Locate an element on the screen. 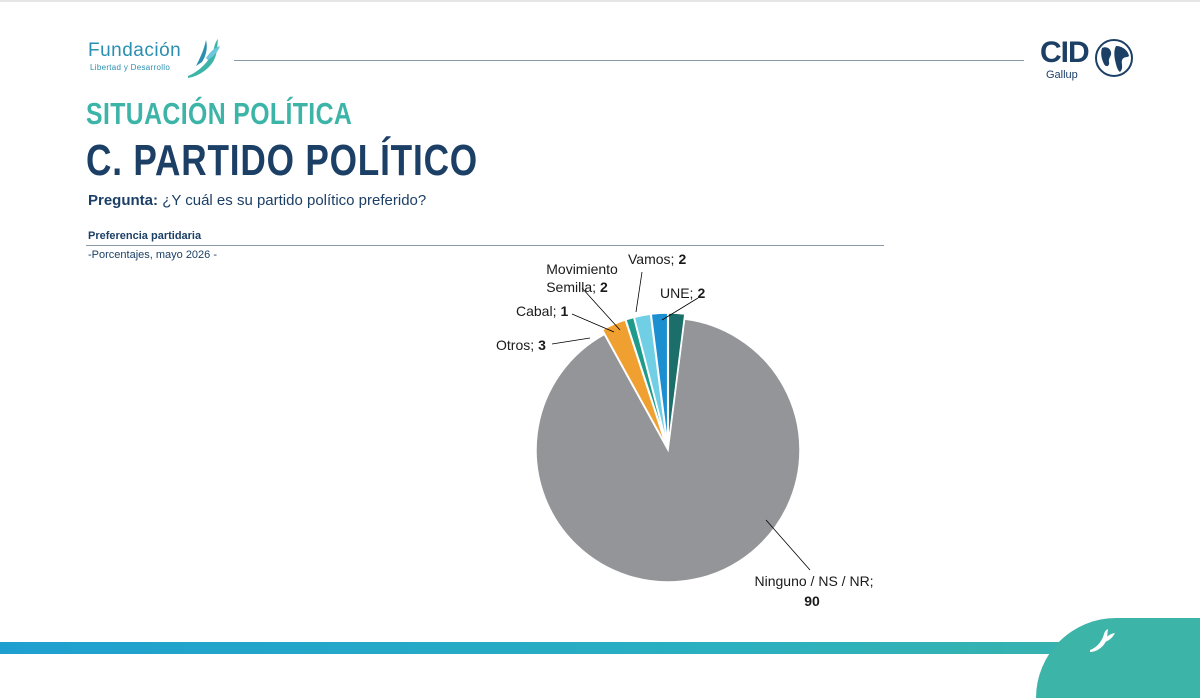  question-label: Pregunta: is located at coordinates (123, 200).